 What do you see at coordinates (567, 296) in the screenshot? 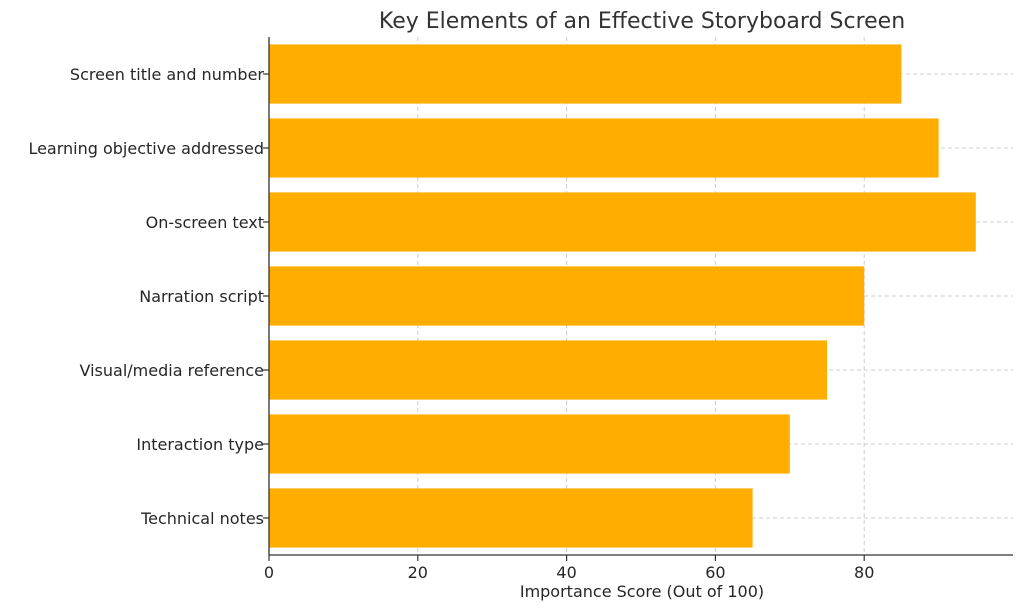
I see `bar-narration-script` at bounding box center [567, 296].